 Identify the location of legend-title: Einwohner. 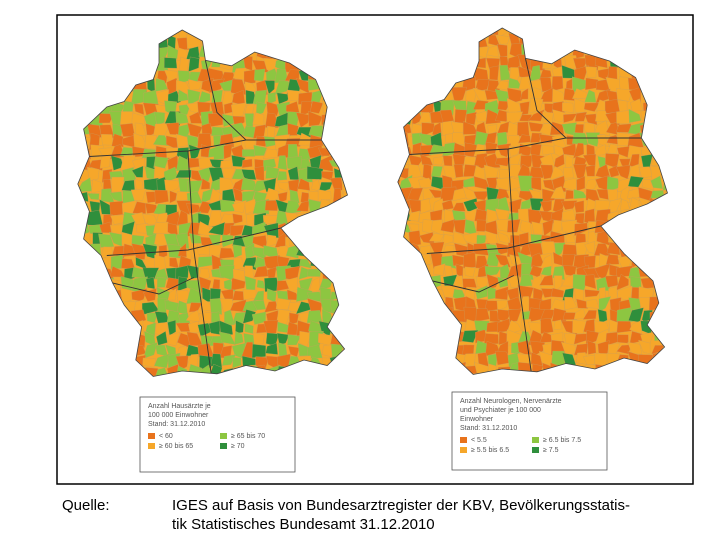
(477, 419).